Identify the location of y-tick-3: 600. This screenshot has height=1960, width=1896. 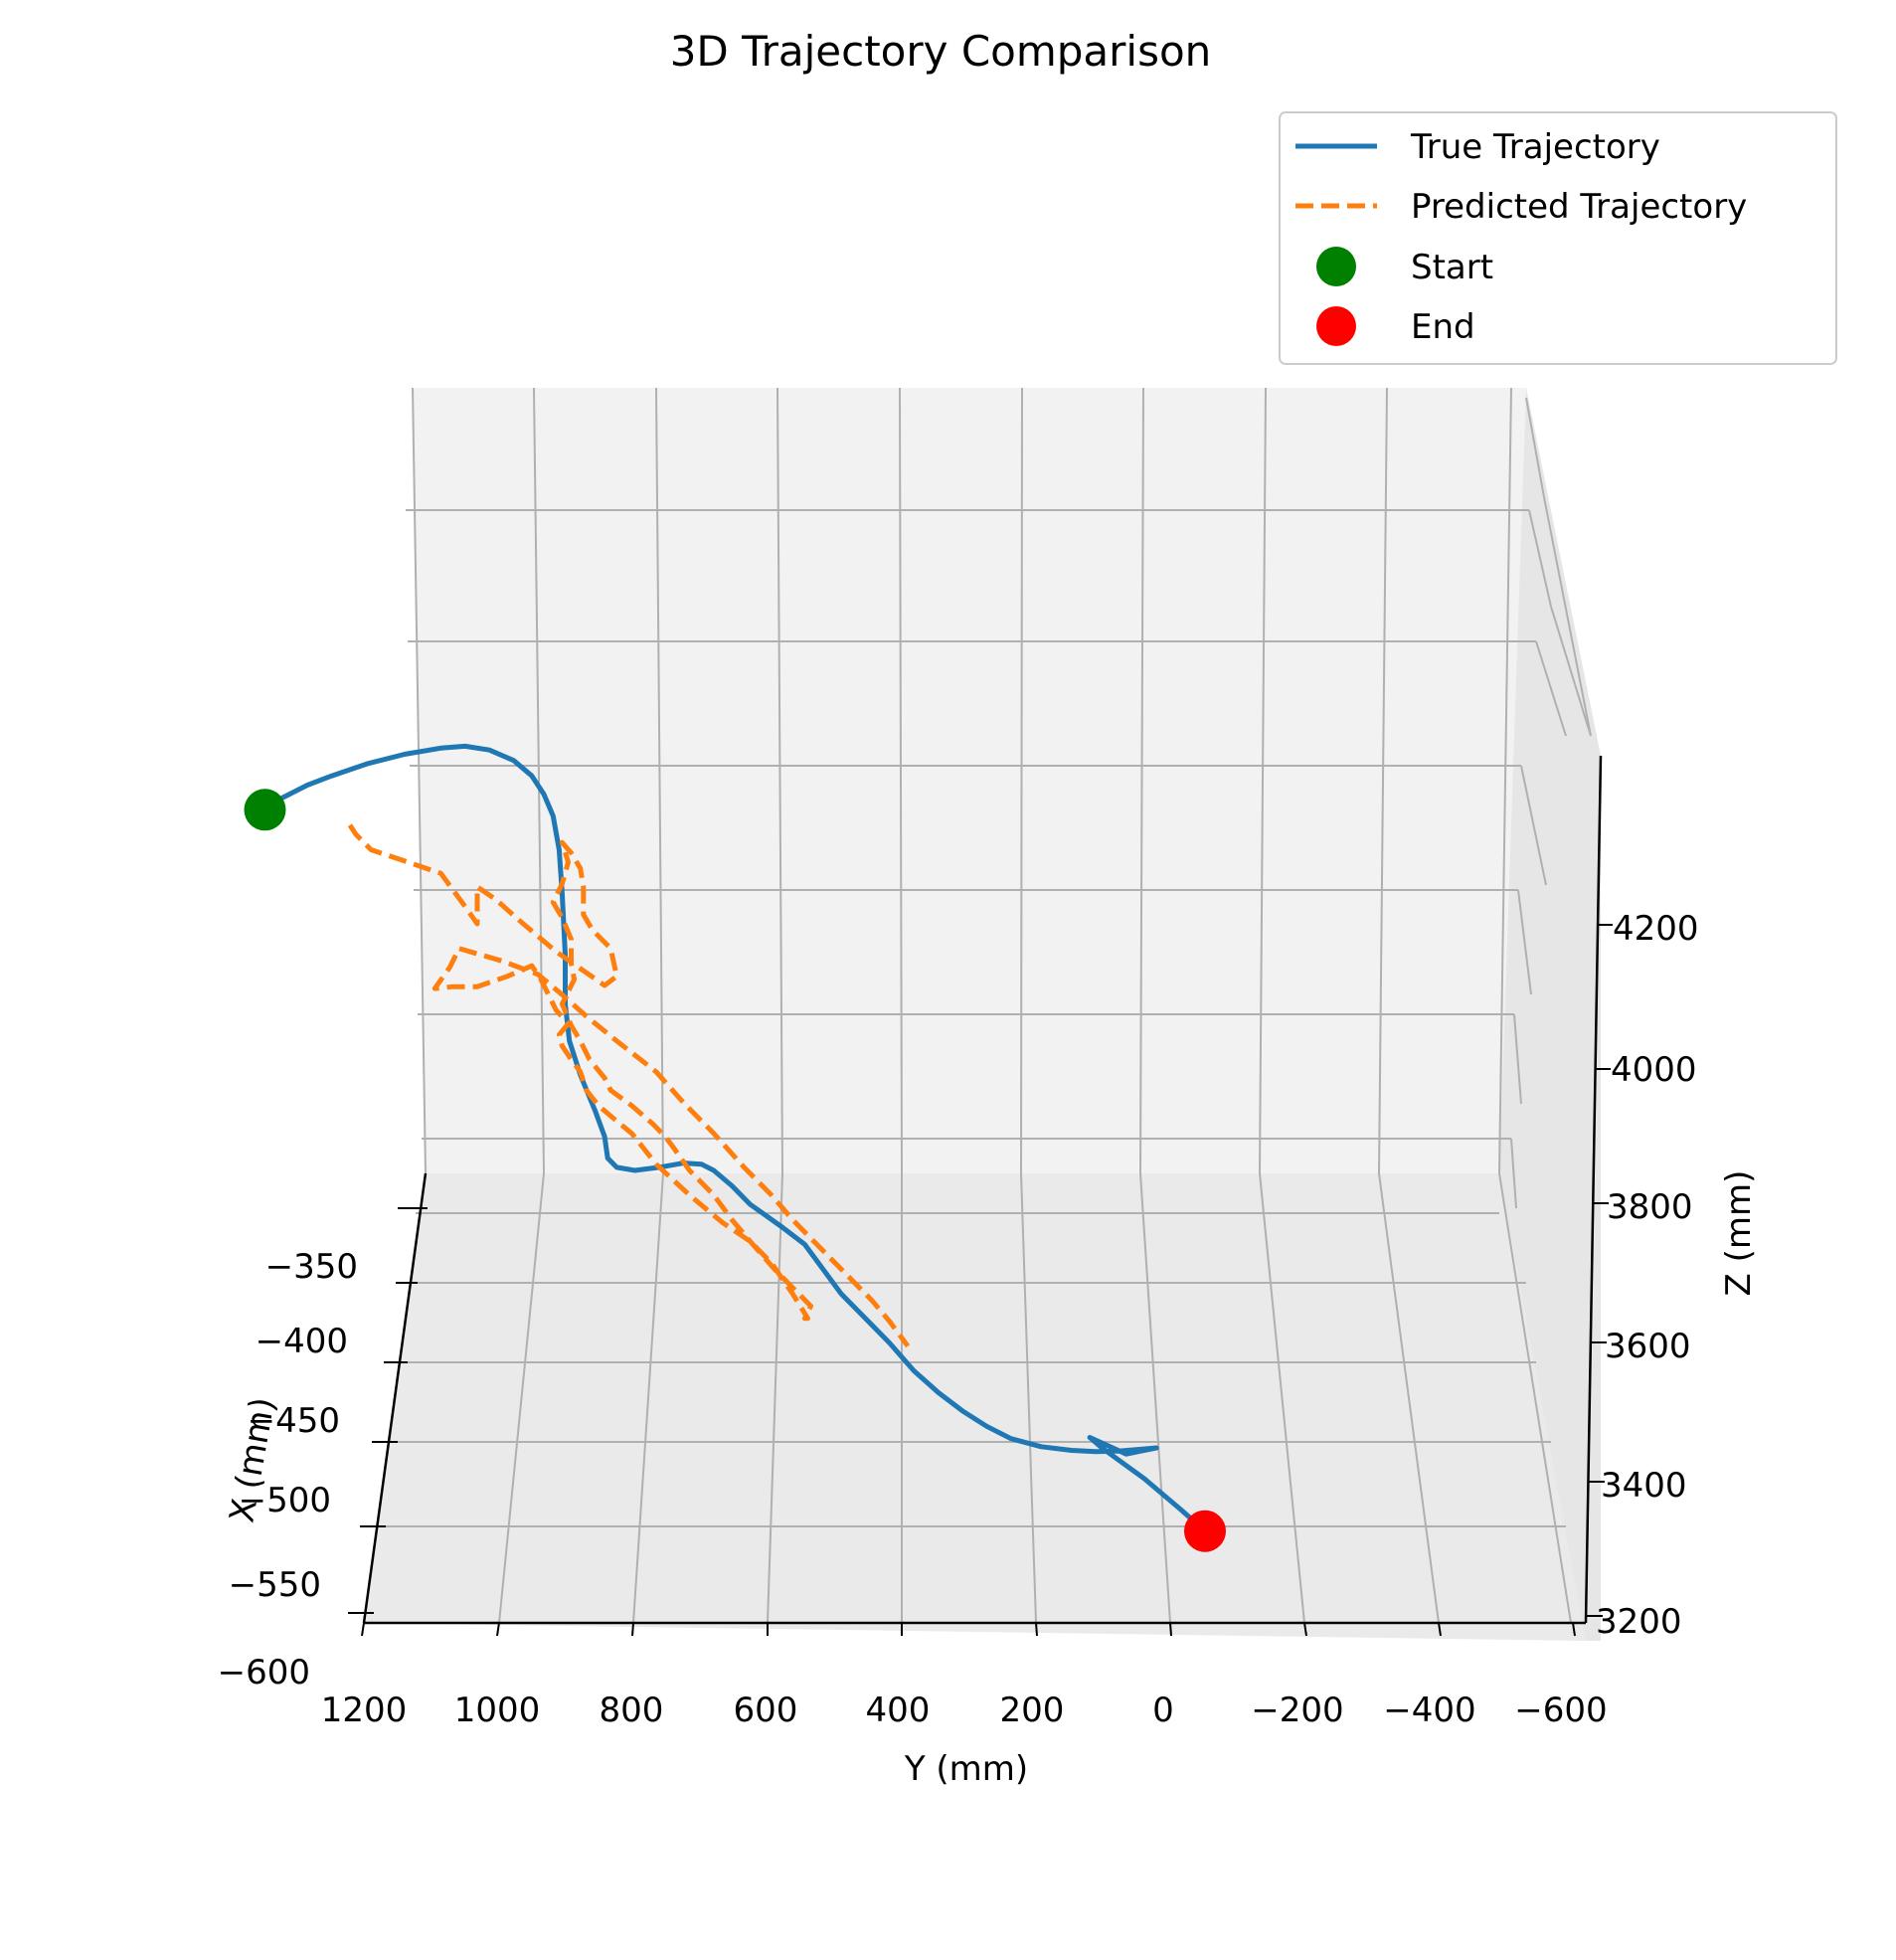
(766, 1710).